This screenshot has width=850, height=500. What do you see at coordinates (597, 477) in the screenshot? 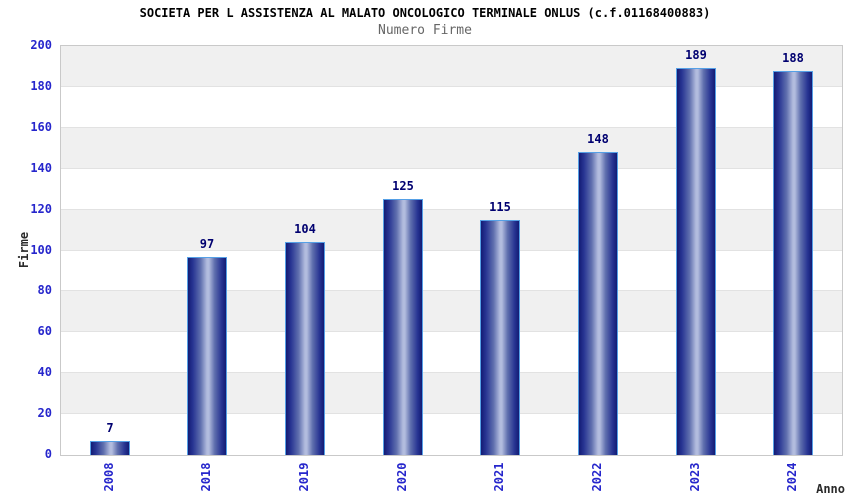
I see `x-tick-label: 2022` at bounding box center [597, 477].